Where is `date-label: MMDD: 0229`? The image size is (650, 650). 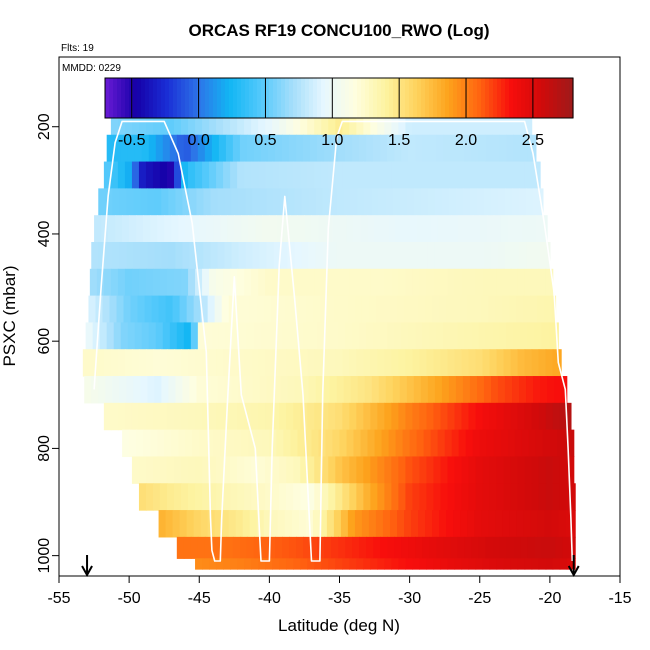
date-label: MMDD: 0229 is located at coordinates (91, 68).